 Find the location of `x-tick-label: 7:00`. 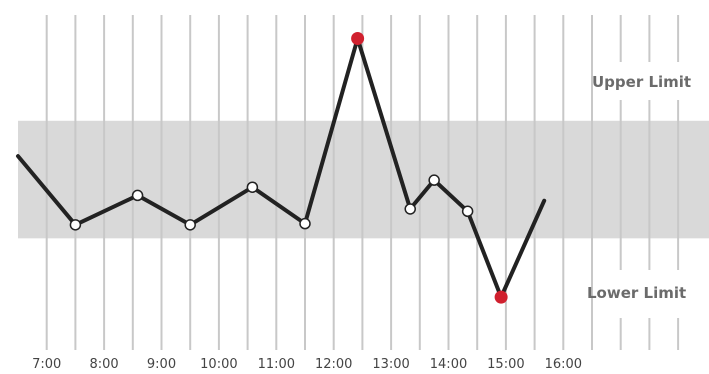

x-tick-label: 7:00 is located at coordinates (46, 364).